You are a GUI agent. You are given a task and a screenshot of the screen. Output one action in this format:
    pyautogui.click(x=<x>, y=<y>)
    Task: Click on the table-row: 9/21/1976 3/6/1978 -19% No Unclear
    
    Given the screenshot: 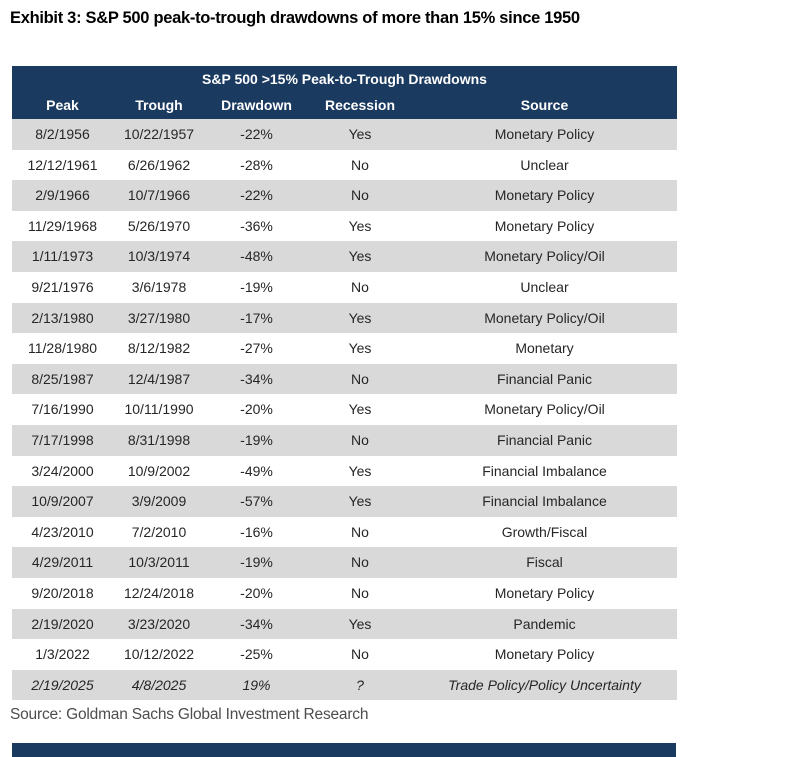 What is the action you would take?
    pyautogui.click(x=344, y=287)
    